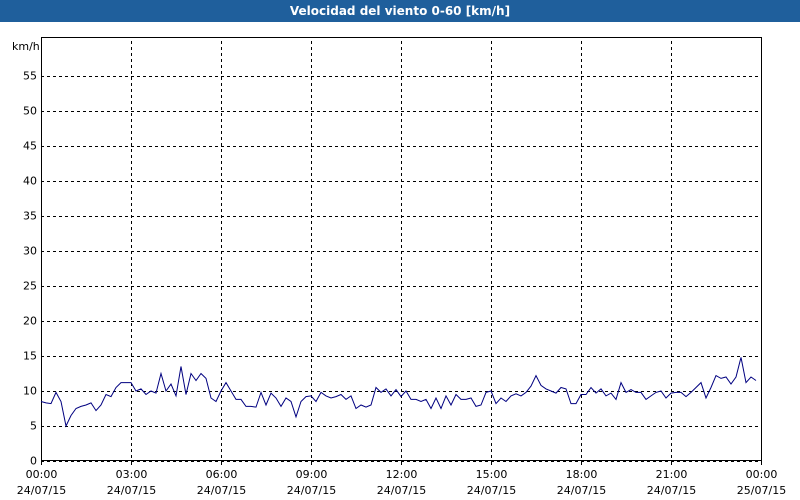  Describe the element at coordinates (30, 251) in the screenshot. I see `y-tick-label: 30` at that location.